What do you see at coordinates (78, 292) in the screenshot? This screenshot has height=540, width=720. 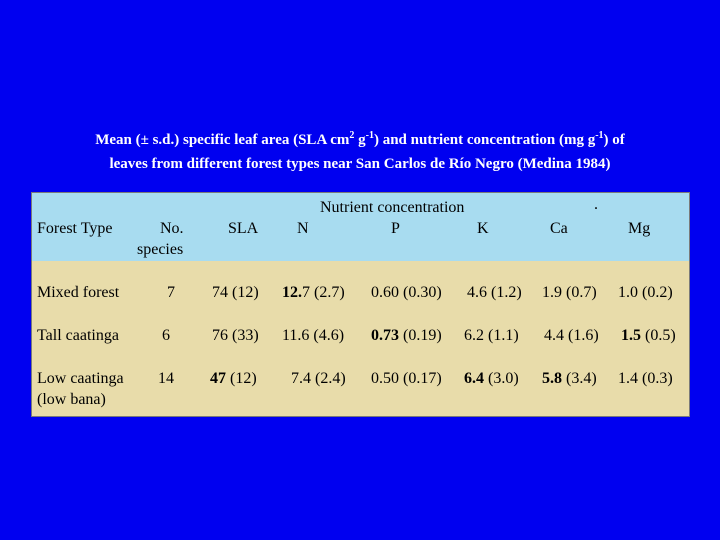 I see `row-forest-type: Mixed forest` at bounding box center [78, 292].